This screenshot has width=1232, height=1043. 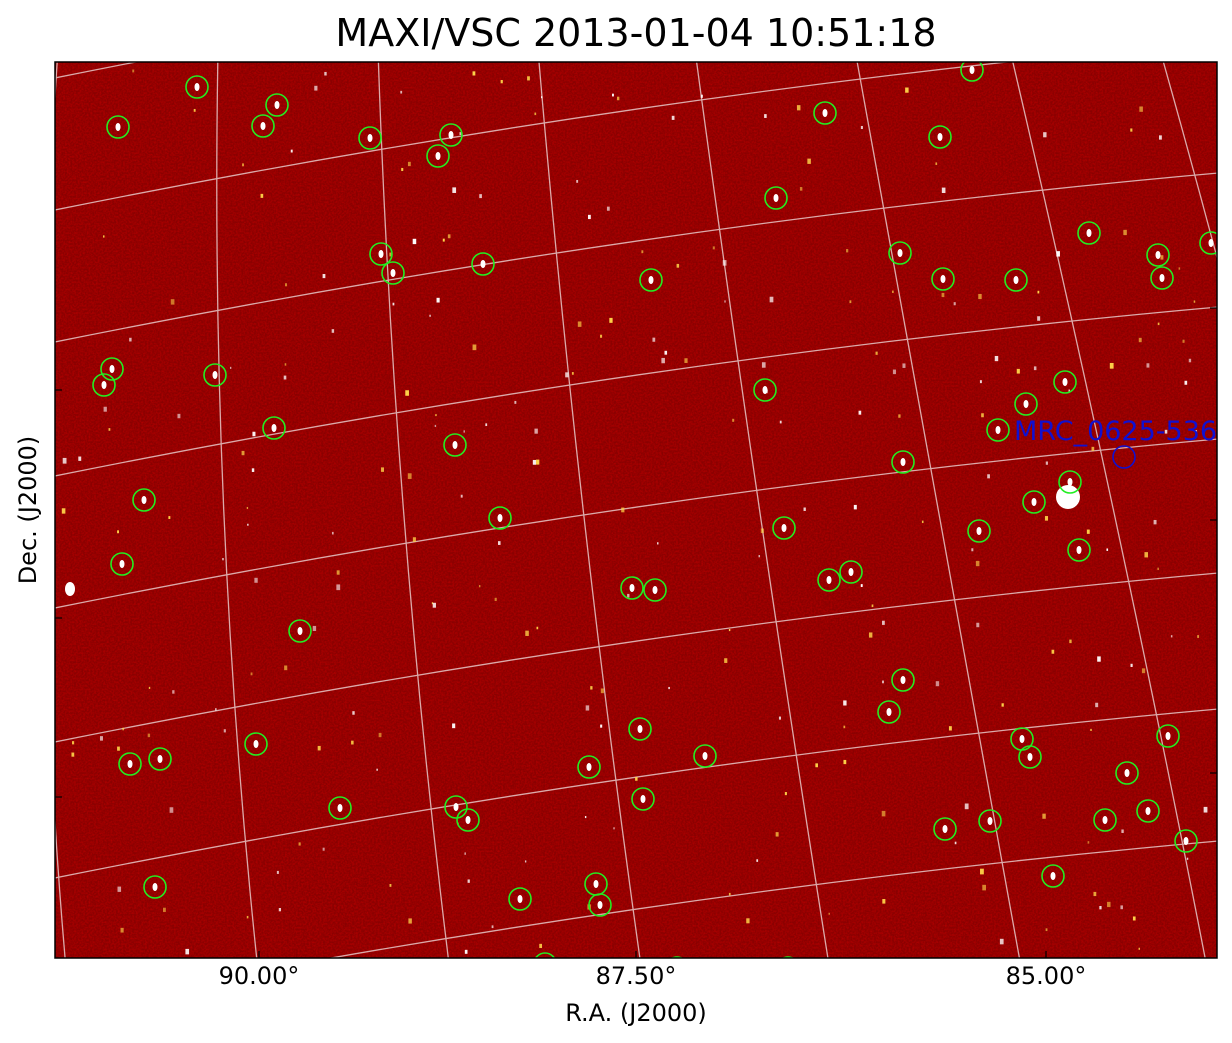 I want to click on y-axis-label: Dec. (J2000), so click(x=28, y=510).